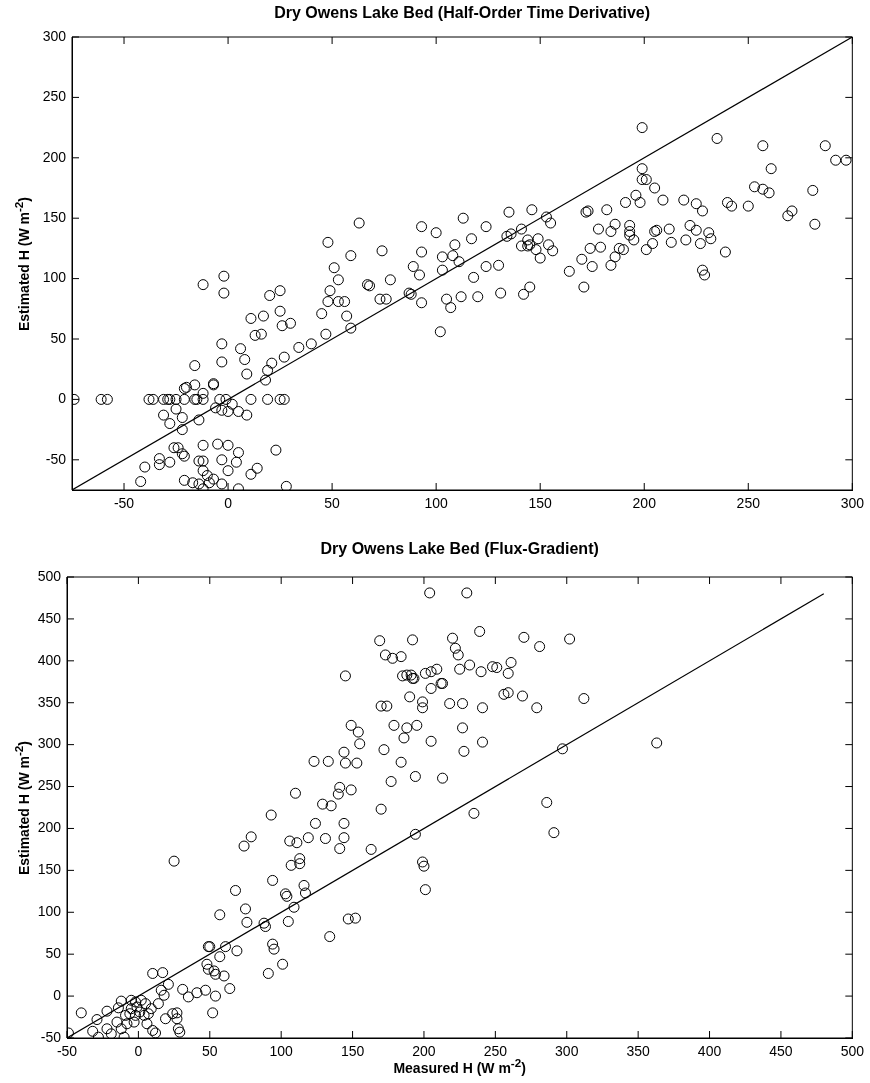  I want to click on x-tick-label: -50, so click(124, 503).